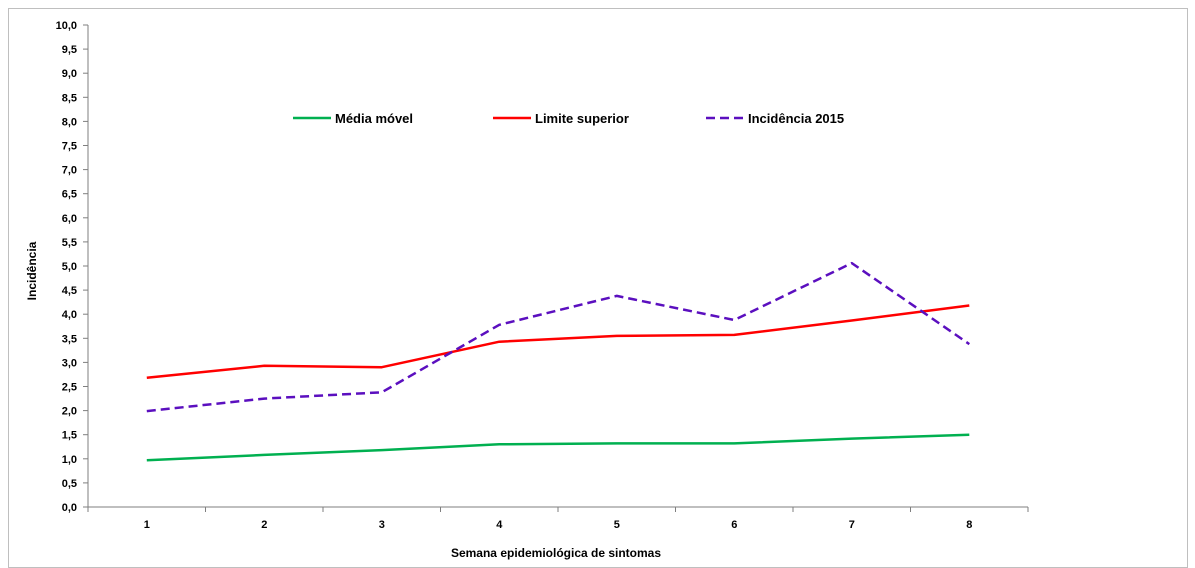 This screenshot has width=1195, height=568. What do you see at coordinates (69, 460) in the screenshot?
I see `y-tick-label: 1,0` at bounding box center [69, 460].